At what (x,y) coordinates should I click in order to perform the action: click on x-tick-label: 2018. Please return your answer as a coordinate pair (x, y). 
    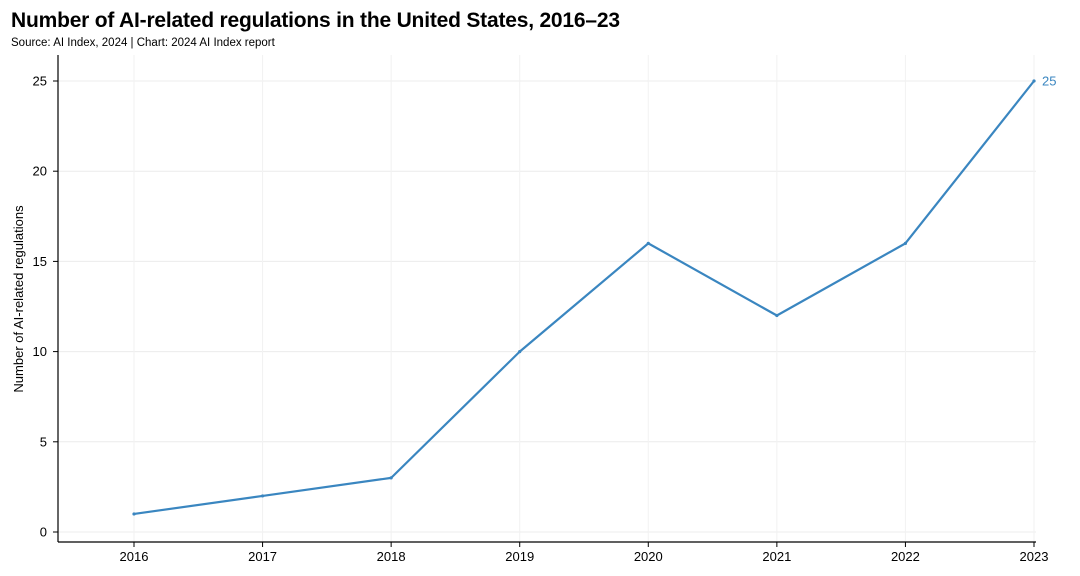
    Looking at the image, I should click on (391, 556).